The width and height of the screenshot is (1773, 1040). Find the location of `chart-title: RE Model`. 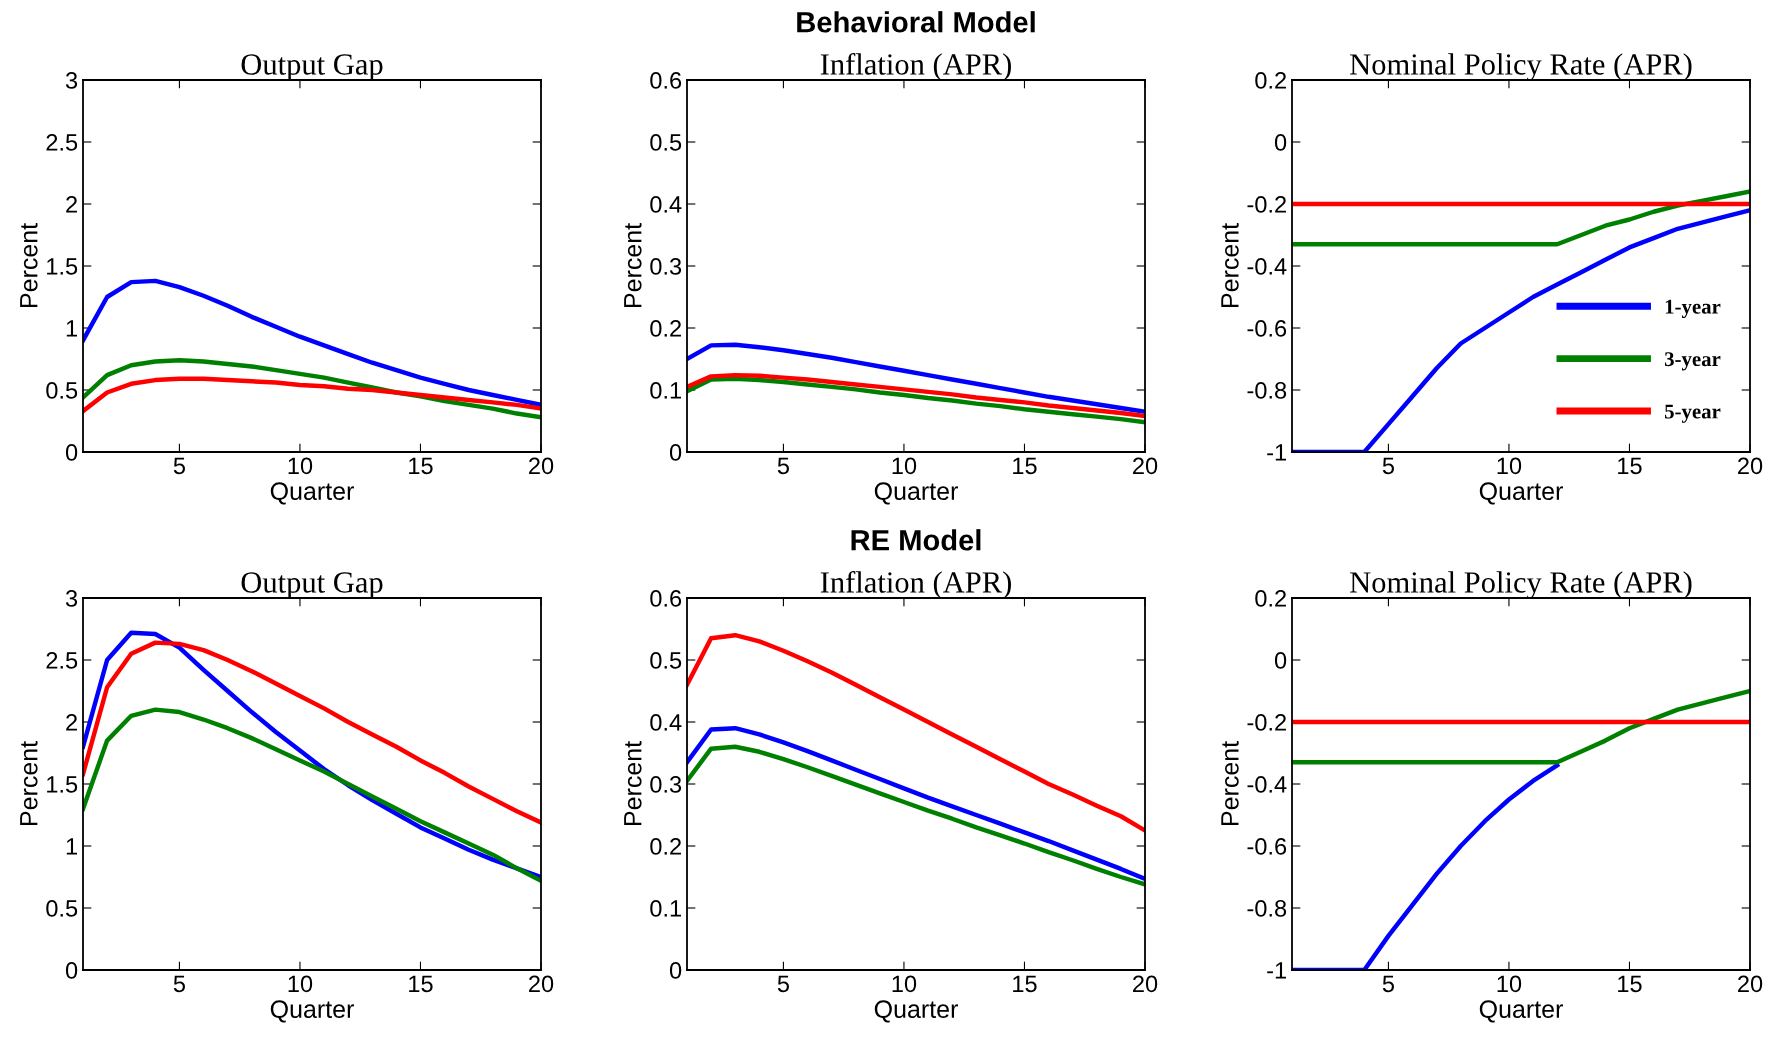

chart-title: RE Model is located at coordinates (916, 540).